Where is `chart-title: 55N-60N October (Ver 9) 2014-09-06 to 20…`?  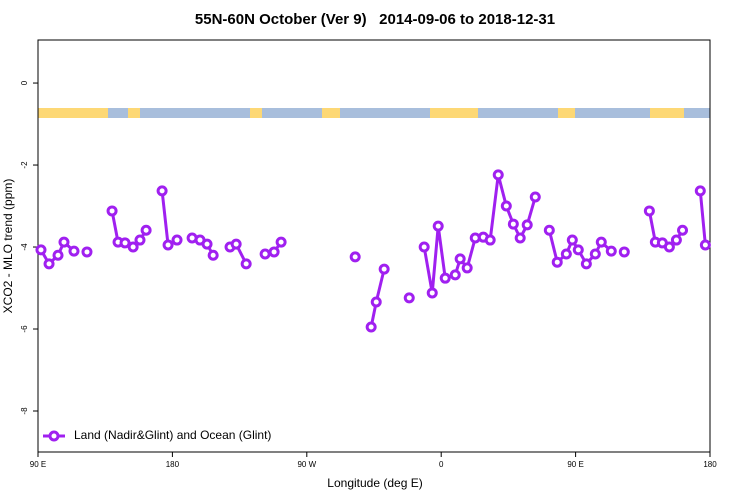
chart-title: 55N-60N October (Ver 9) 2014-09-06 to 20… is located at coordinates (375, 19).